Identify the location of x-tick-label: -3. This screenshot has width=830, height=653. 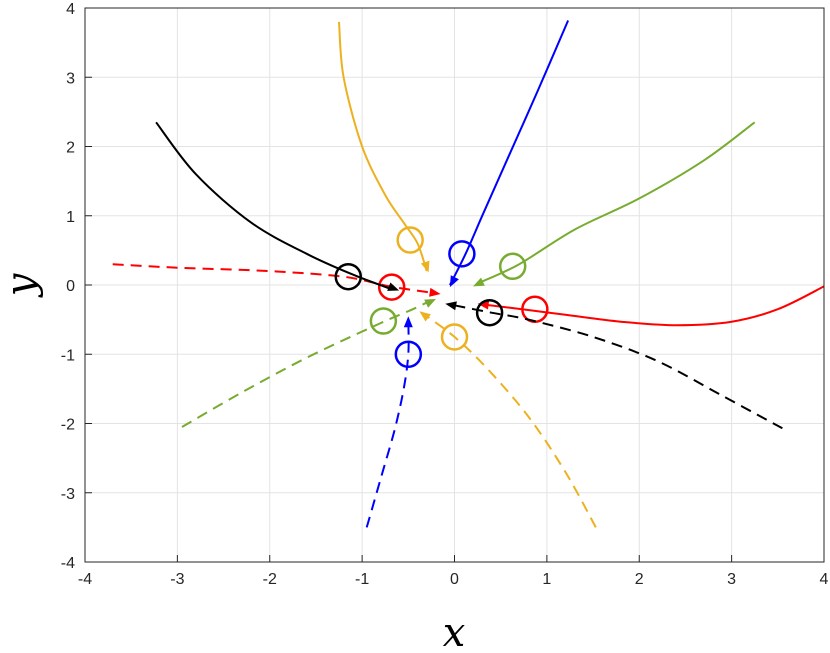
(177, 579).